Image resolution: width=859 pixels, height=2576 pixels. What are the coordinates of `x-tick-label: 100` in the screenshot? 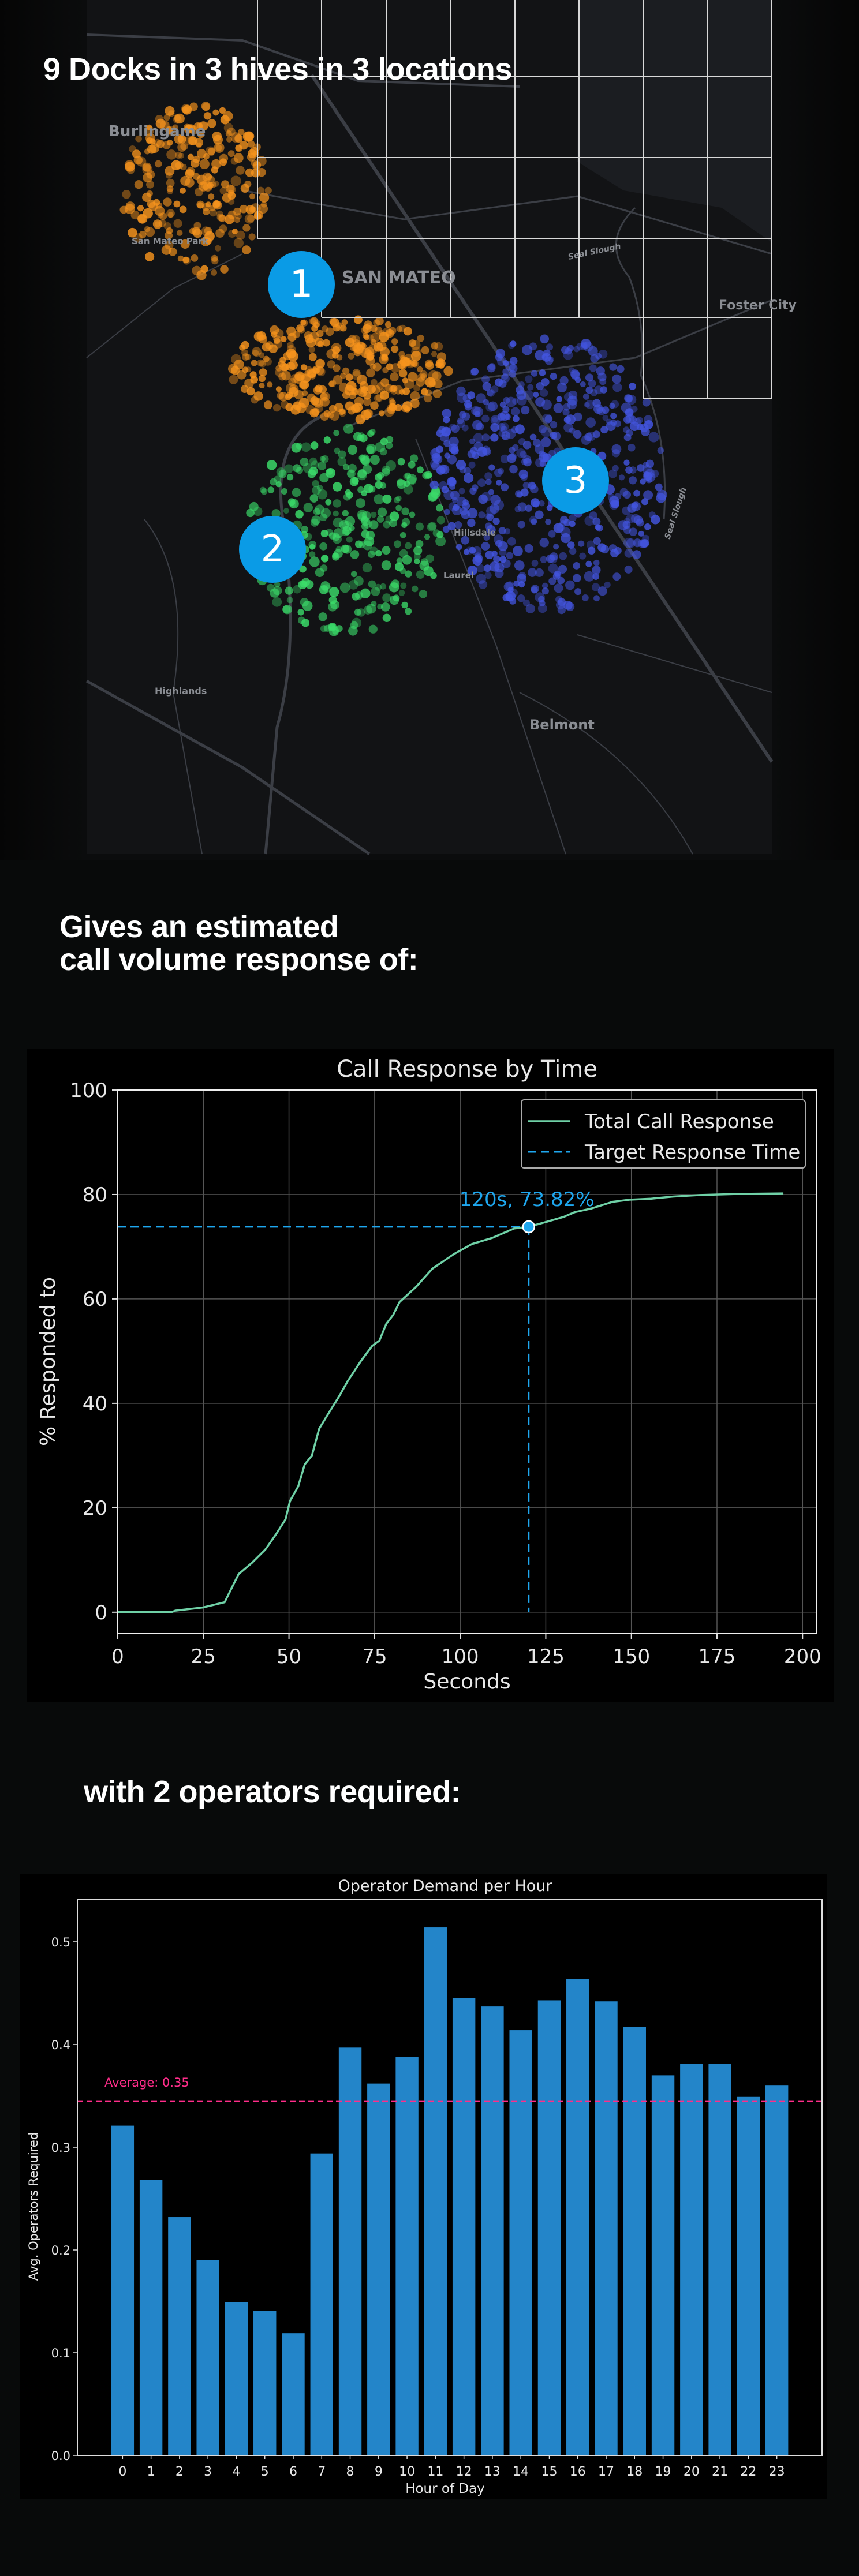 It's located at (460, 1656).